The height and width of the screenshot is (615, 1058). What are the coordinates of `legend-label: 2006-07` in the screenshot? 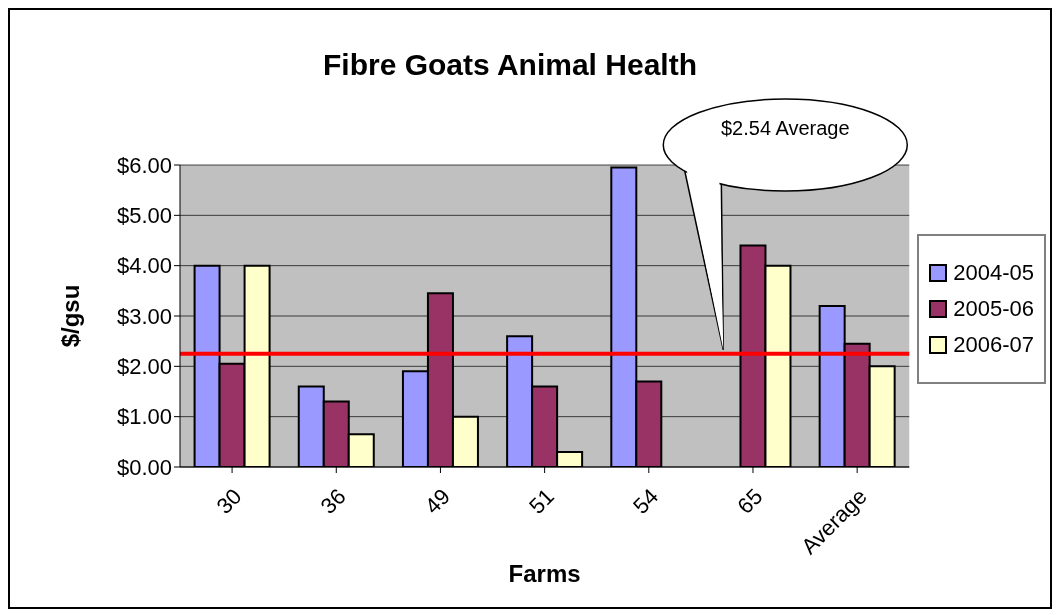 It's located at (993, 344).